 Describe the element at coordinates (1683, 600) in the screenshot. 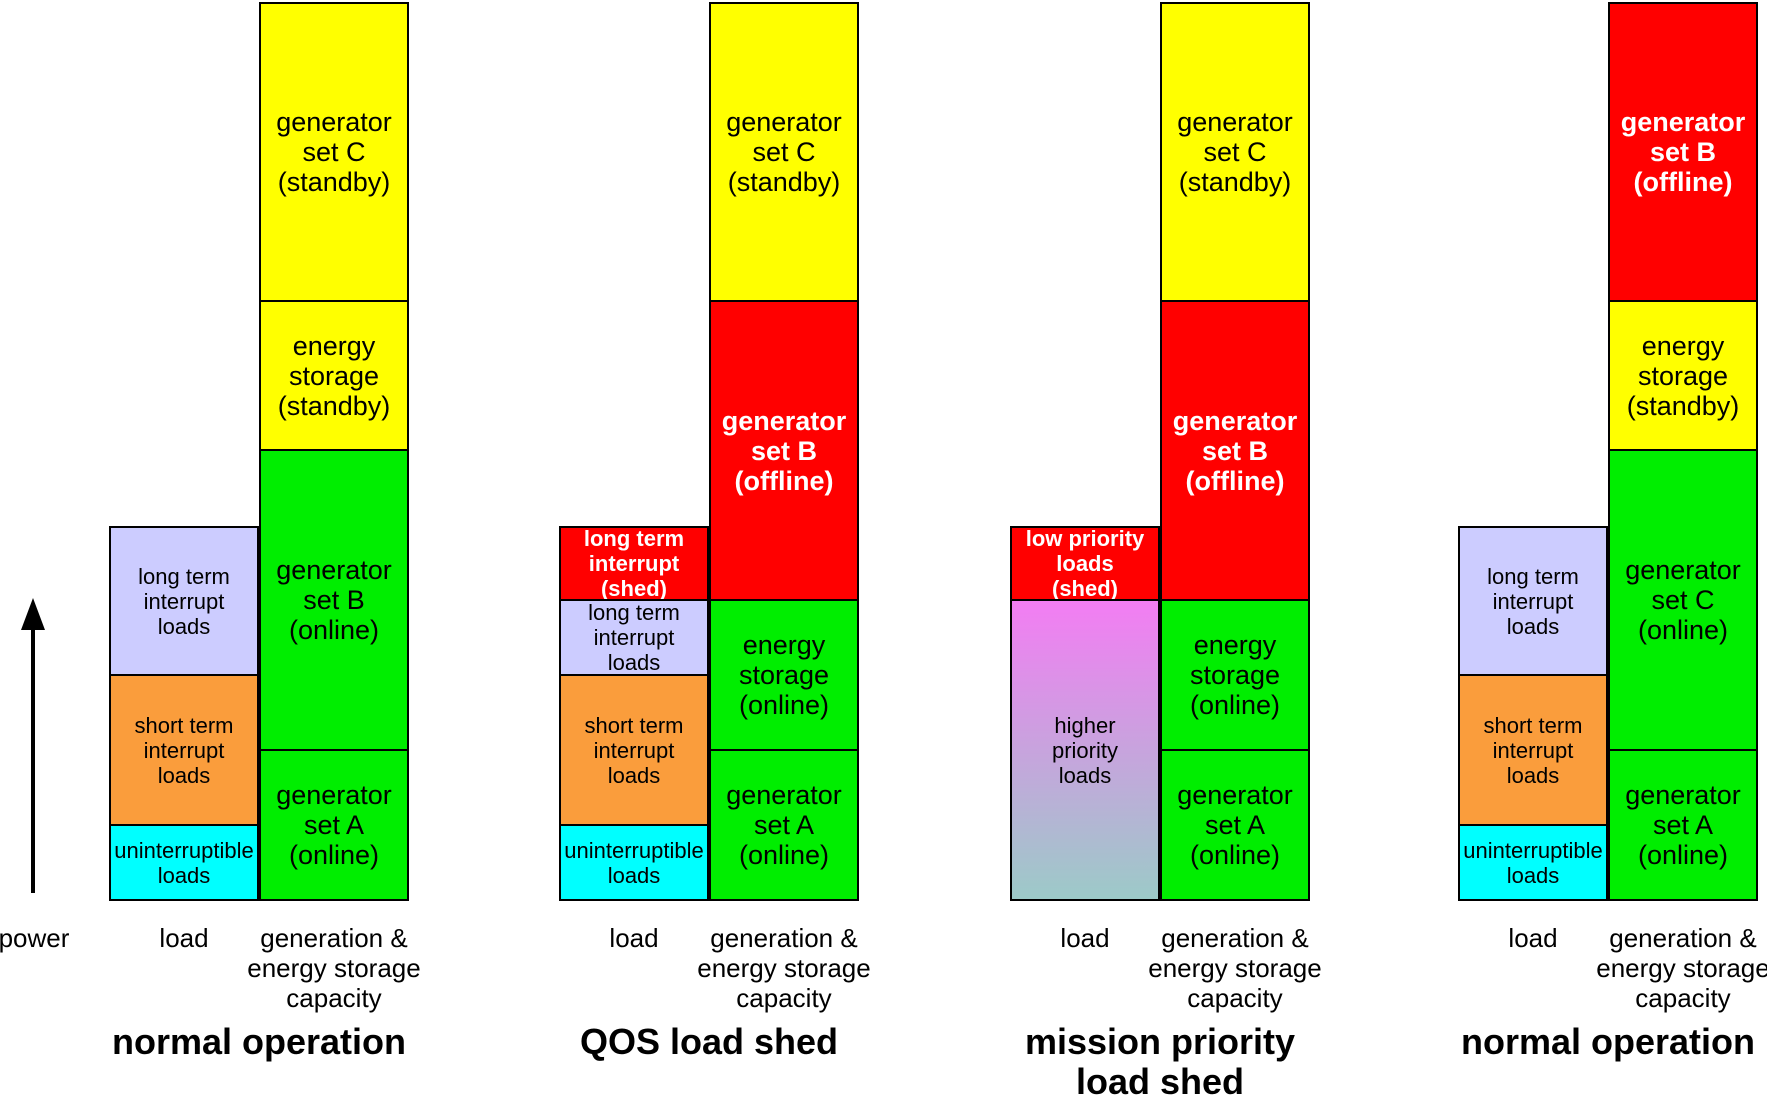

I see `capacity-bar-segment: generator set C (online)` at that location.